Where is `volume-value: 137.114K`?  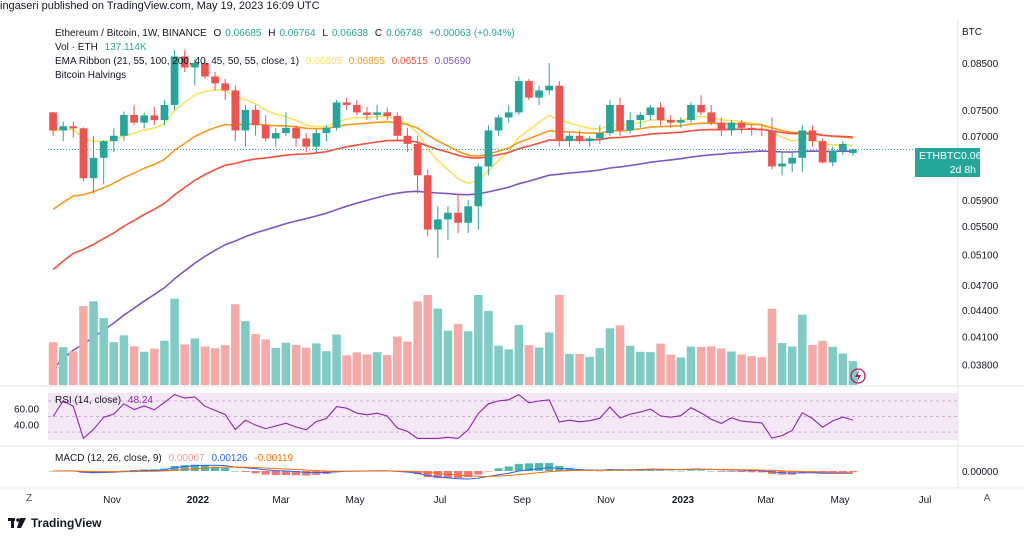
volume-value: 137.114K is located at coordinates (125, 47).